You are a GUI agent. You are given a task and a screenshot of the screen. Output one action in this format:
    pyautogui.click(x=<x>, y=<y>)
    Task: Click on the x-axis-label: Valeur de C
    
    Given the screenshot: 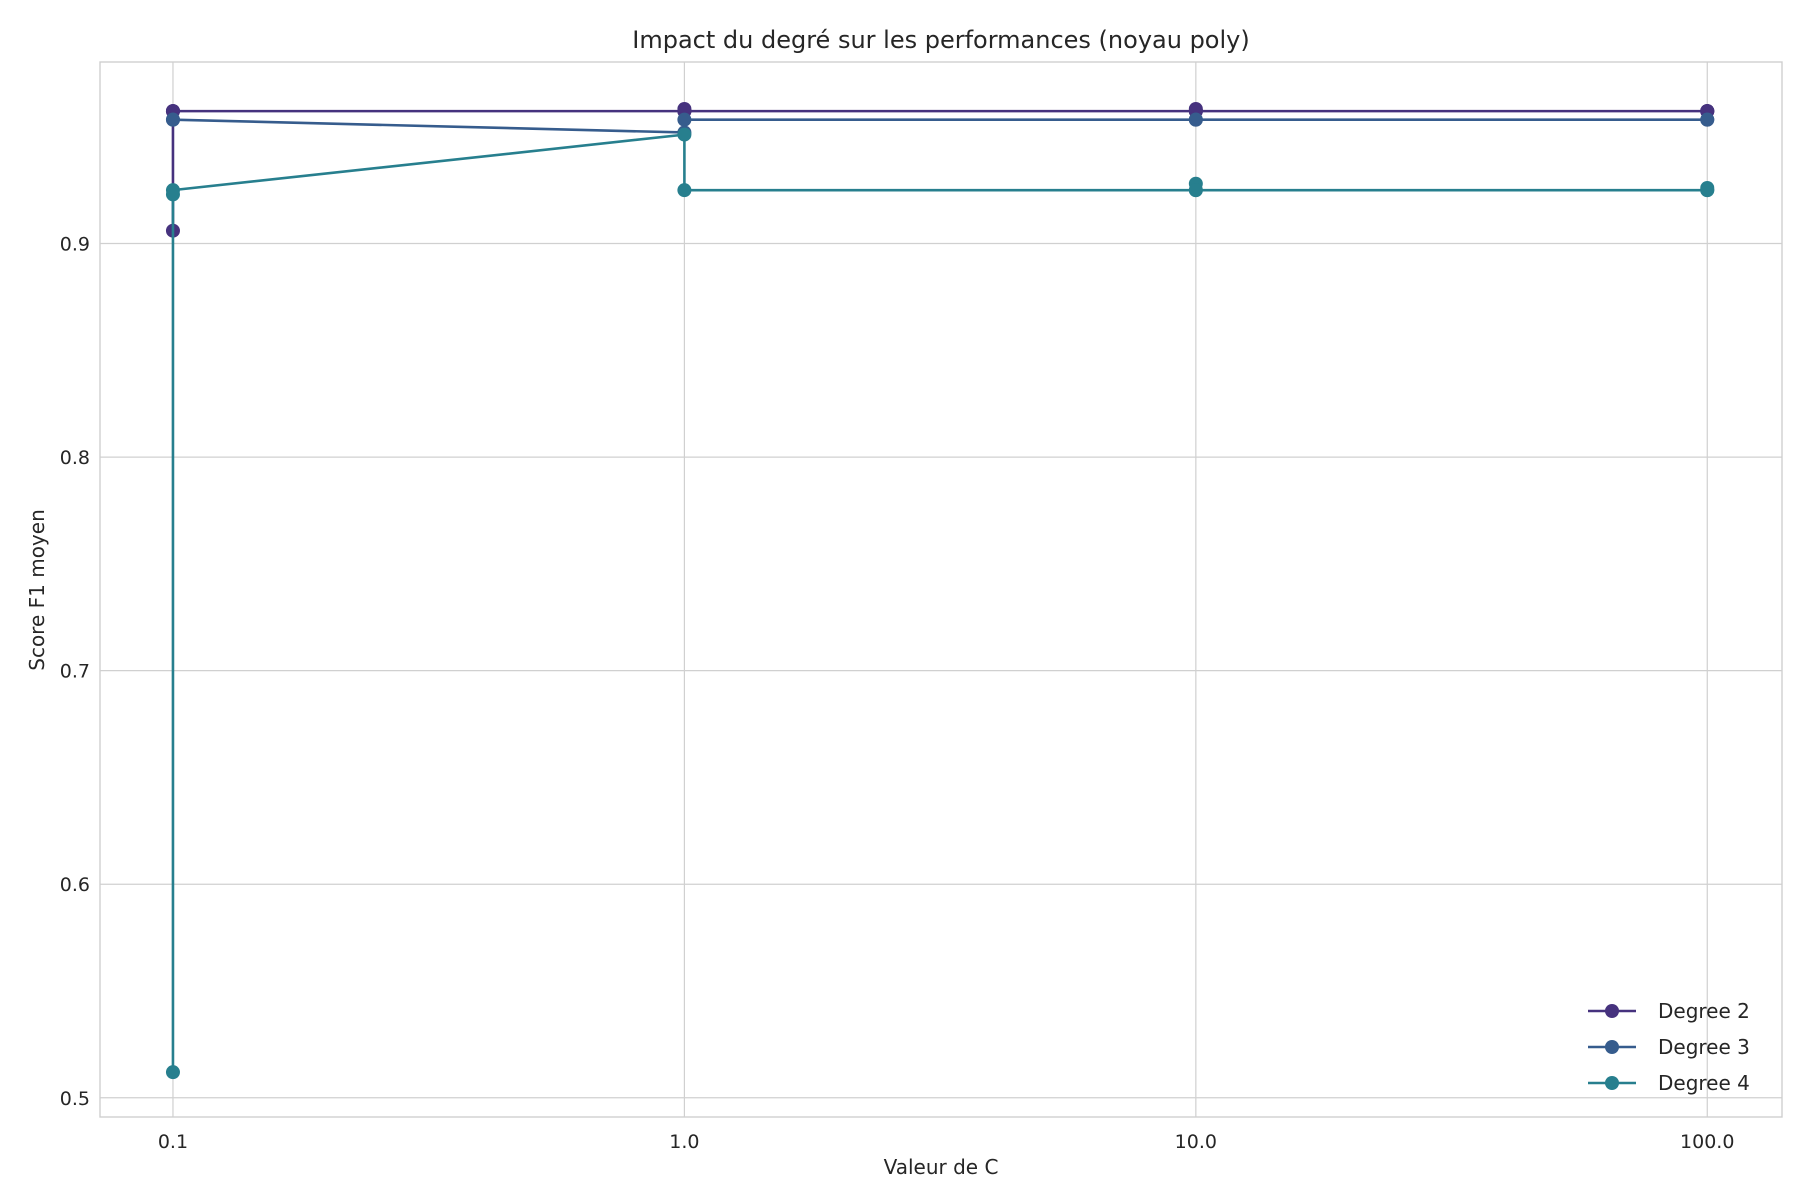 What is the action you would take?
    pyautogui.click(x=941, y=1167)
    